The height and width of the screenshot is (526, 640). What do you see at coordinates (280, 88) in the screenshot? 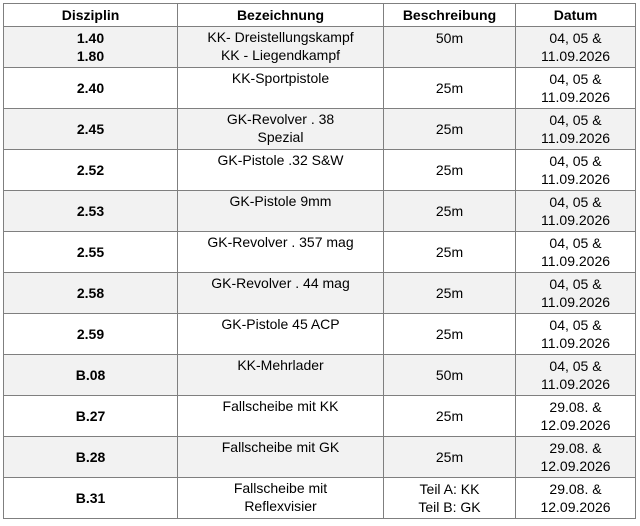
I see `table-cell: KK-Sportpistole` at bounding box center [280, 88].